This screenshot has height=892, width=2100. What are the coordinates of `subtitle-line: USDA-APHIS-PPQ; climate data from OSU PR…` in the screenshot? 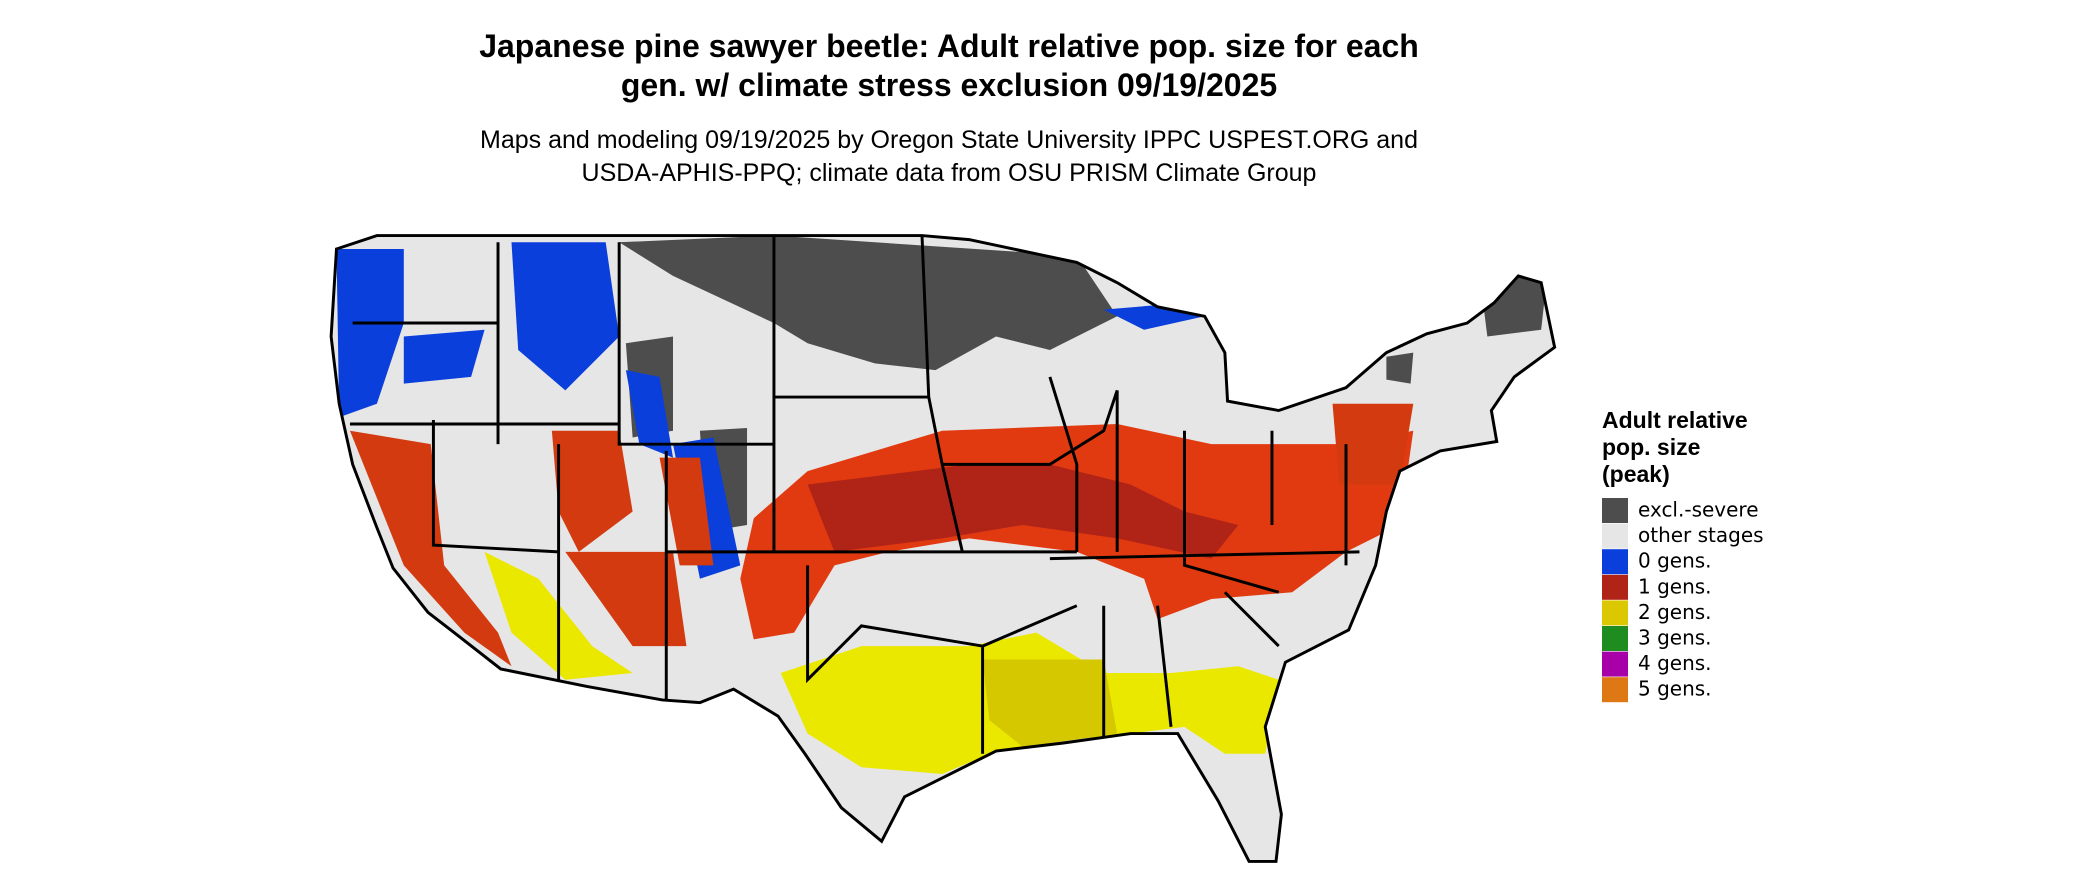 It's located at (949, 173).